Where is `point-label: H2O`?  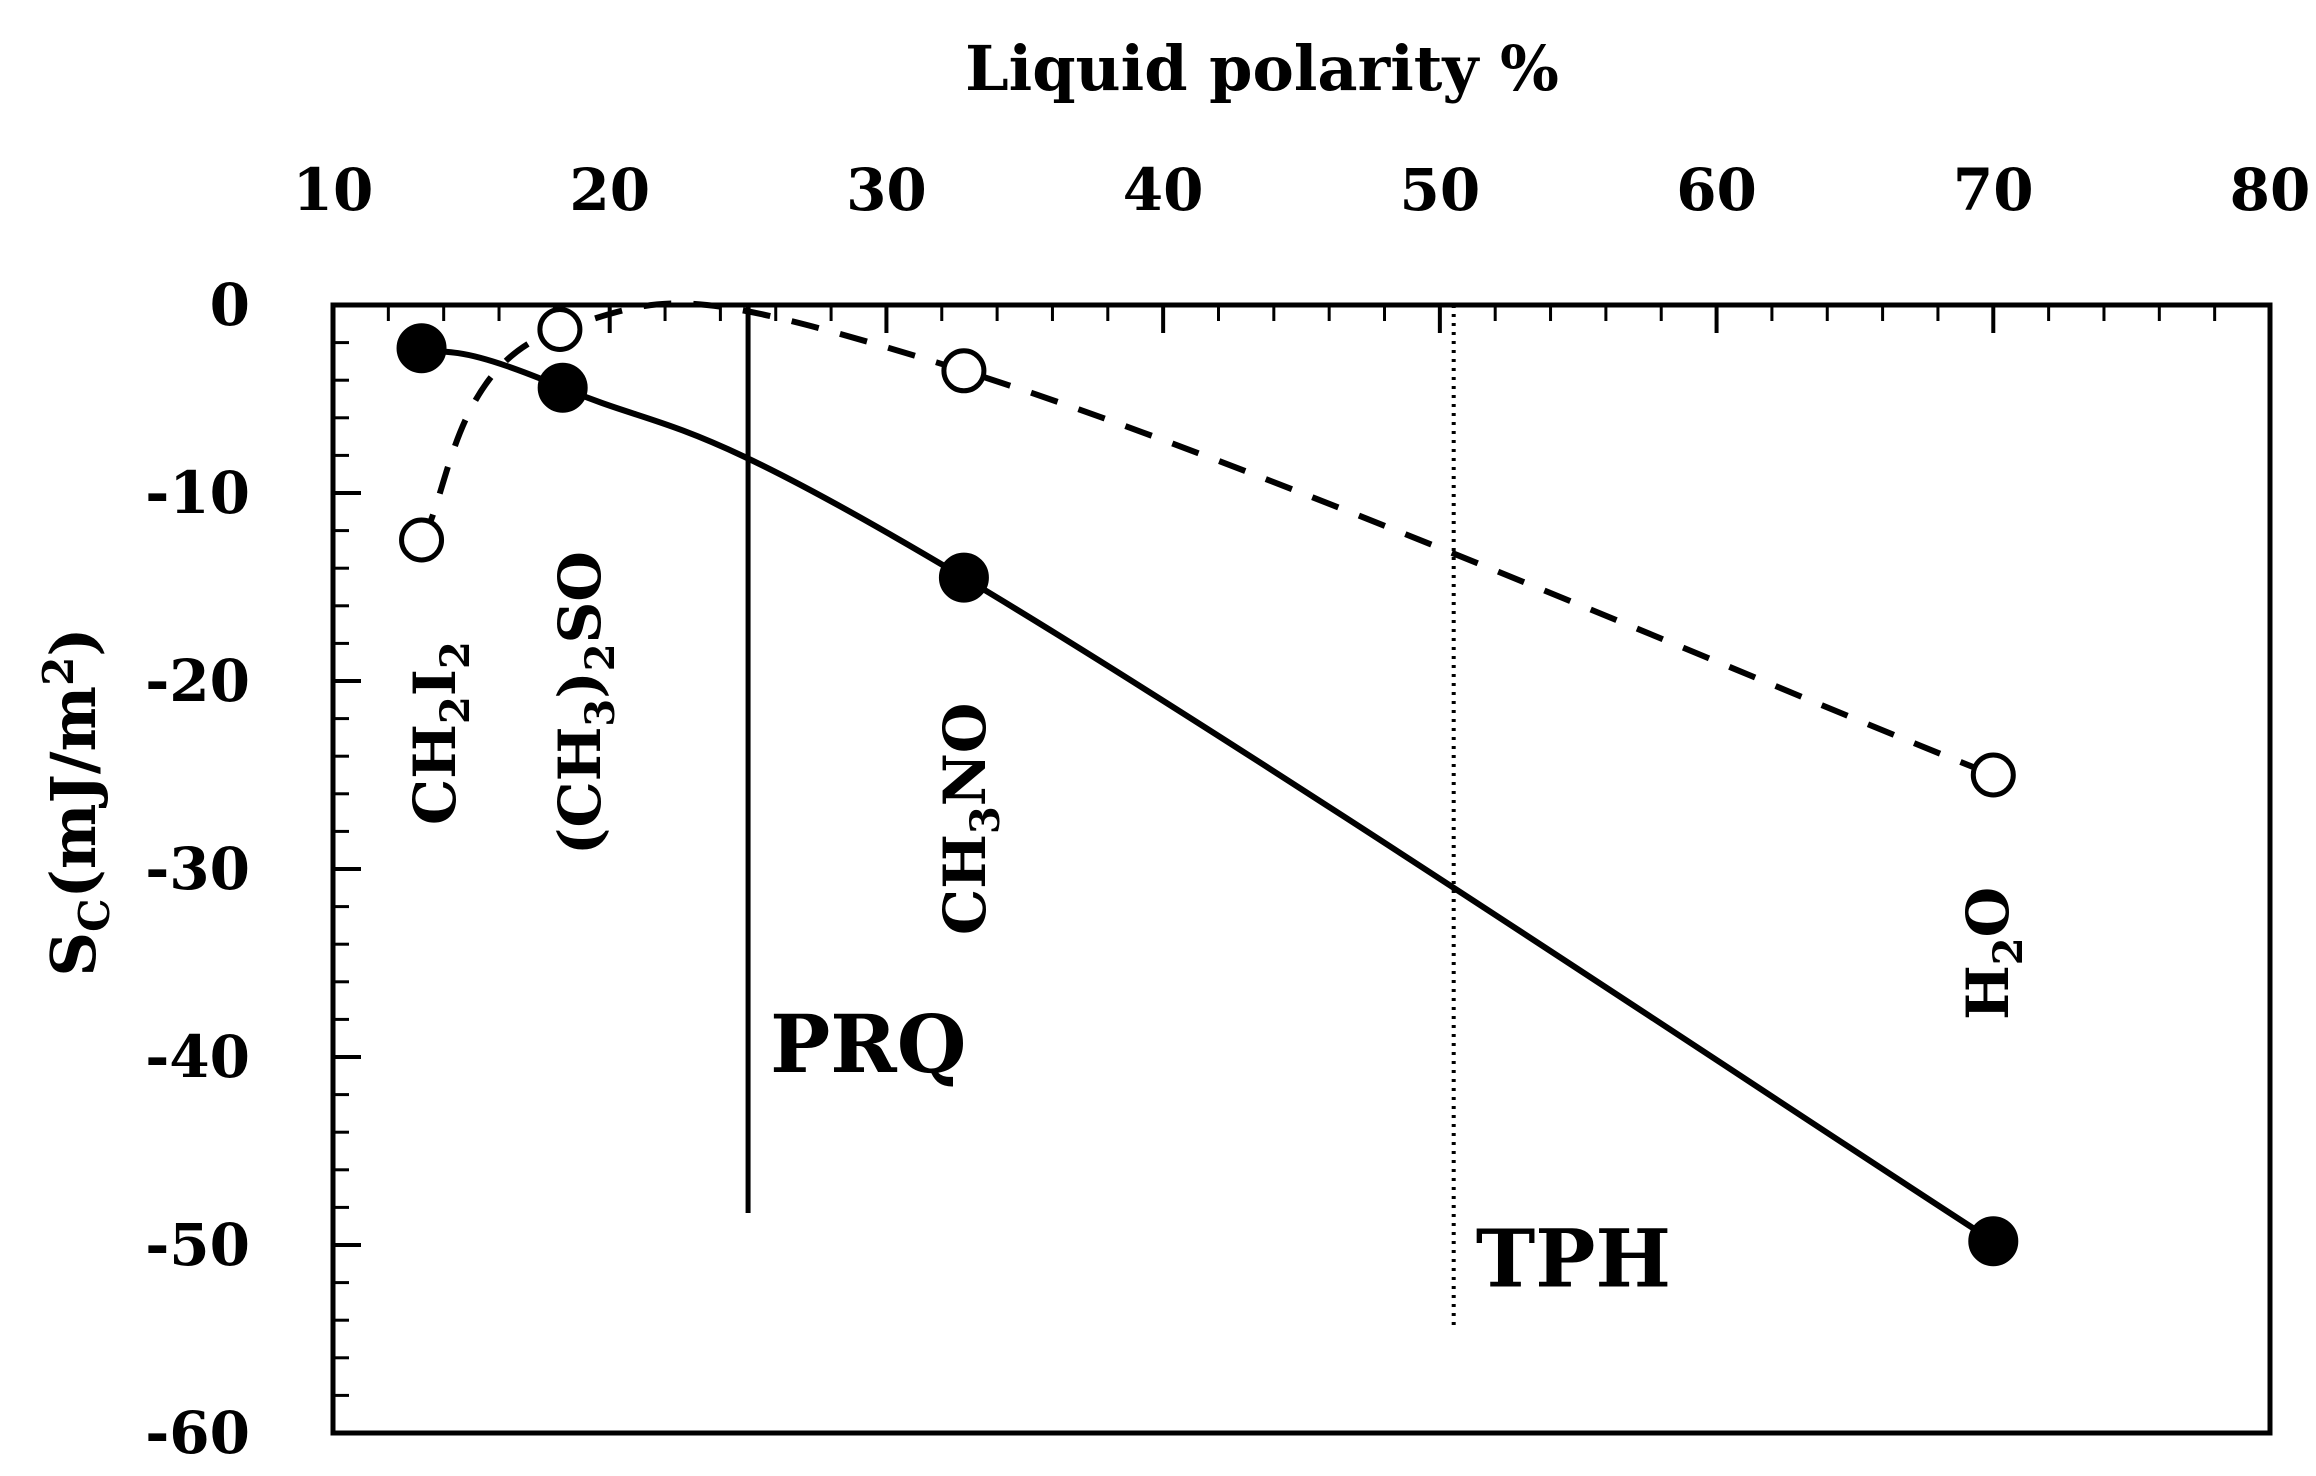 point-label: H2O is located at coordinates (1993, 953).